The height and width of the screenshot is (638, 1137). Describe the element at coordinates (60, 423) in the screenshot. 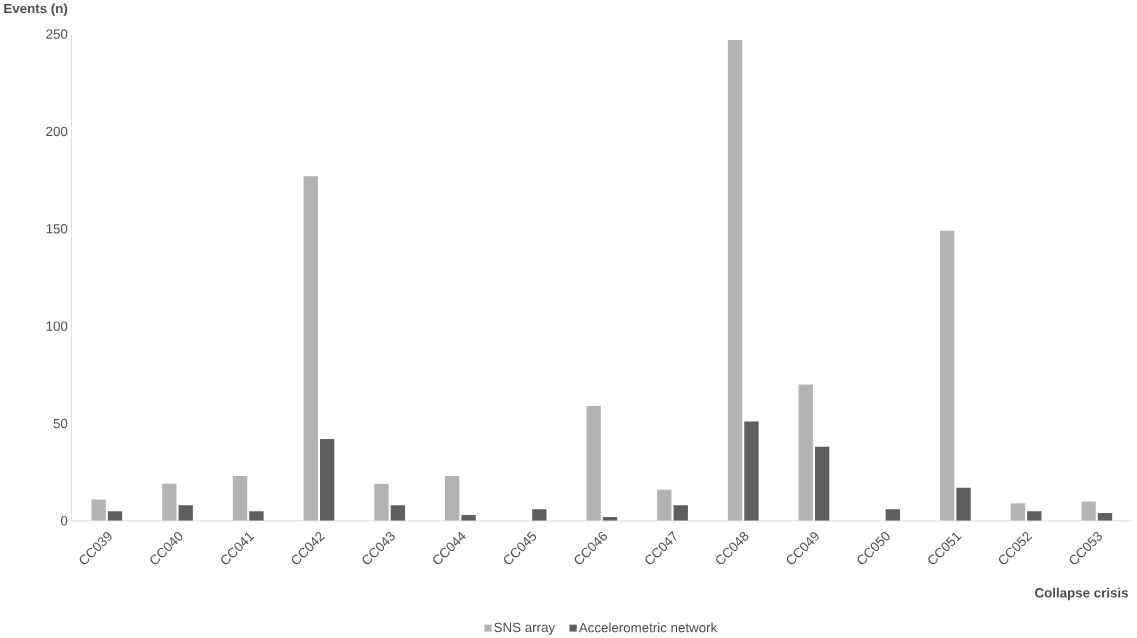

I see `y-tick-label: 50` at that location.